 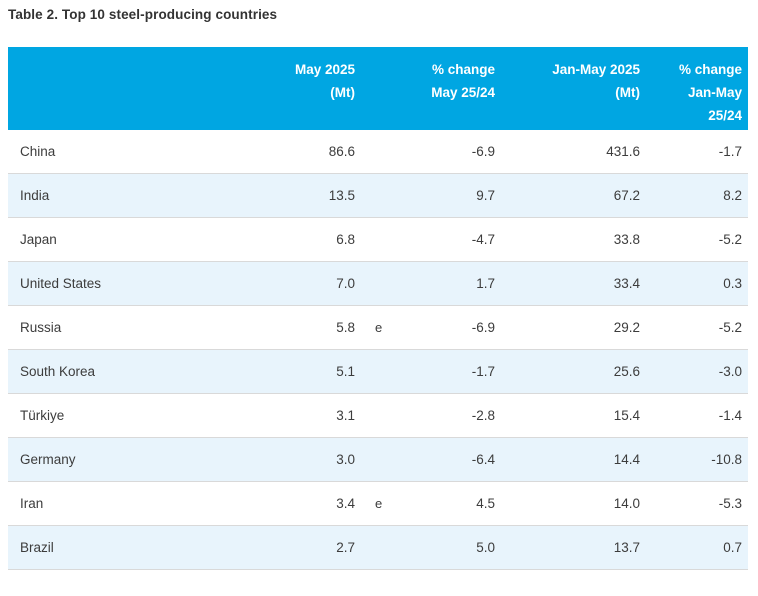 What do you see at coordinates (710, 92) in the screenshot?
I see `col-header-pct-change-jan-may: % change Jan-May 25/24` at bounding box center [710, 92].